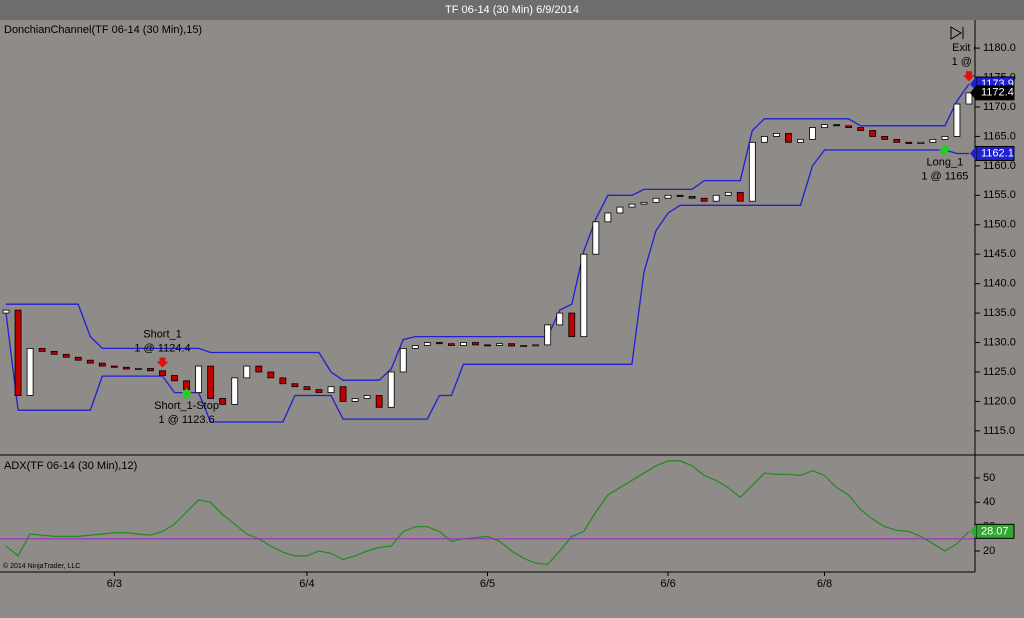 The image size is (1024, 618). Describe the element at coordinates (114, 584) in the screenshot. I see `x-tick-label: 6/3` at that location.